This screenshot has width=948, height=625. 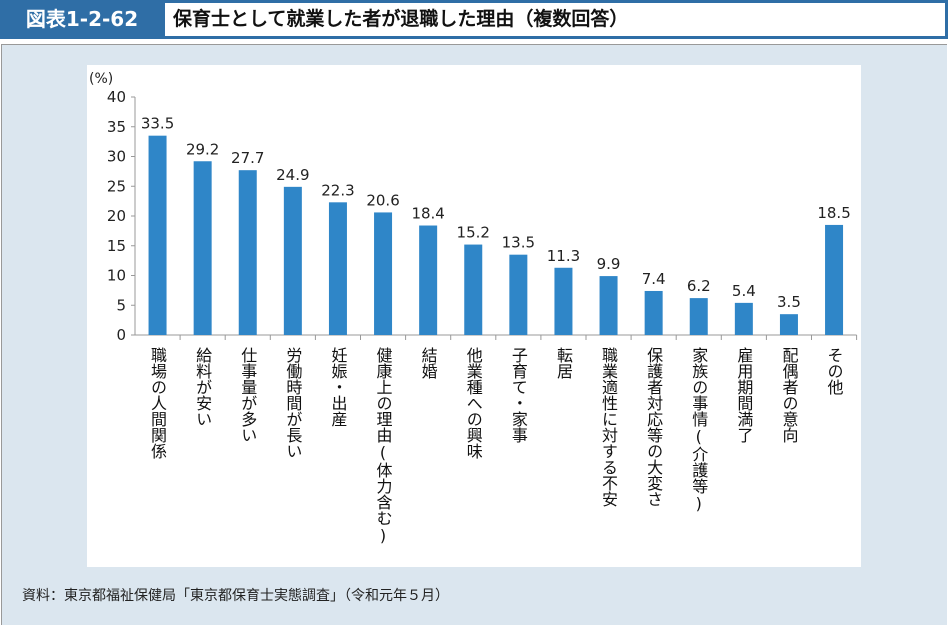 What do you see at coordinates (116, 216) in the screenshot?
I see `y-tick-label: 20` at bounding box center [116, 216].